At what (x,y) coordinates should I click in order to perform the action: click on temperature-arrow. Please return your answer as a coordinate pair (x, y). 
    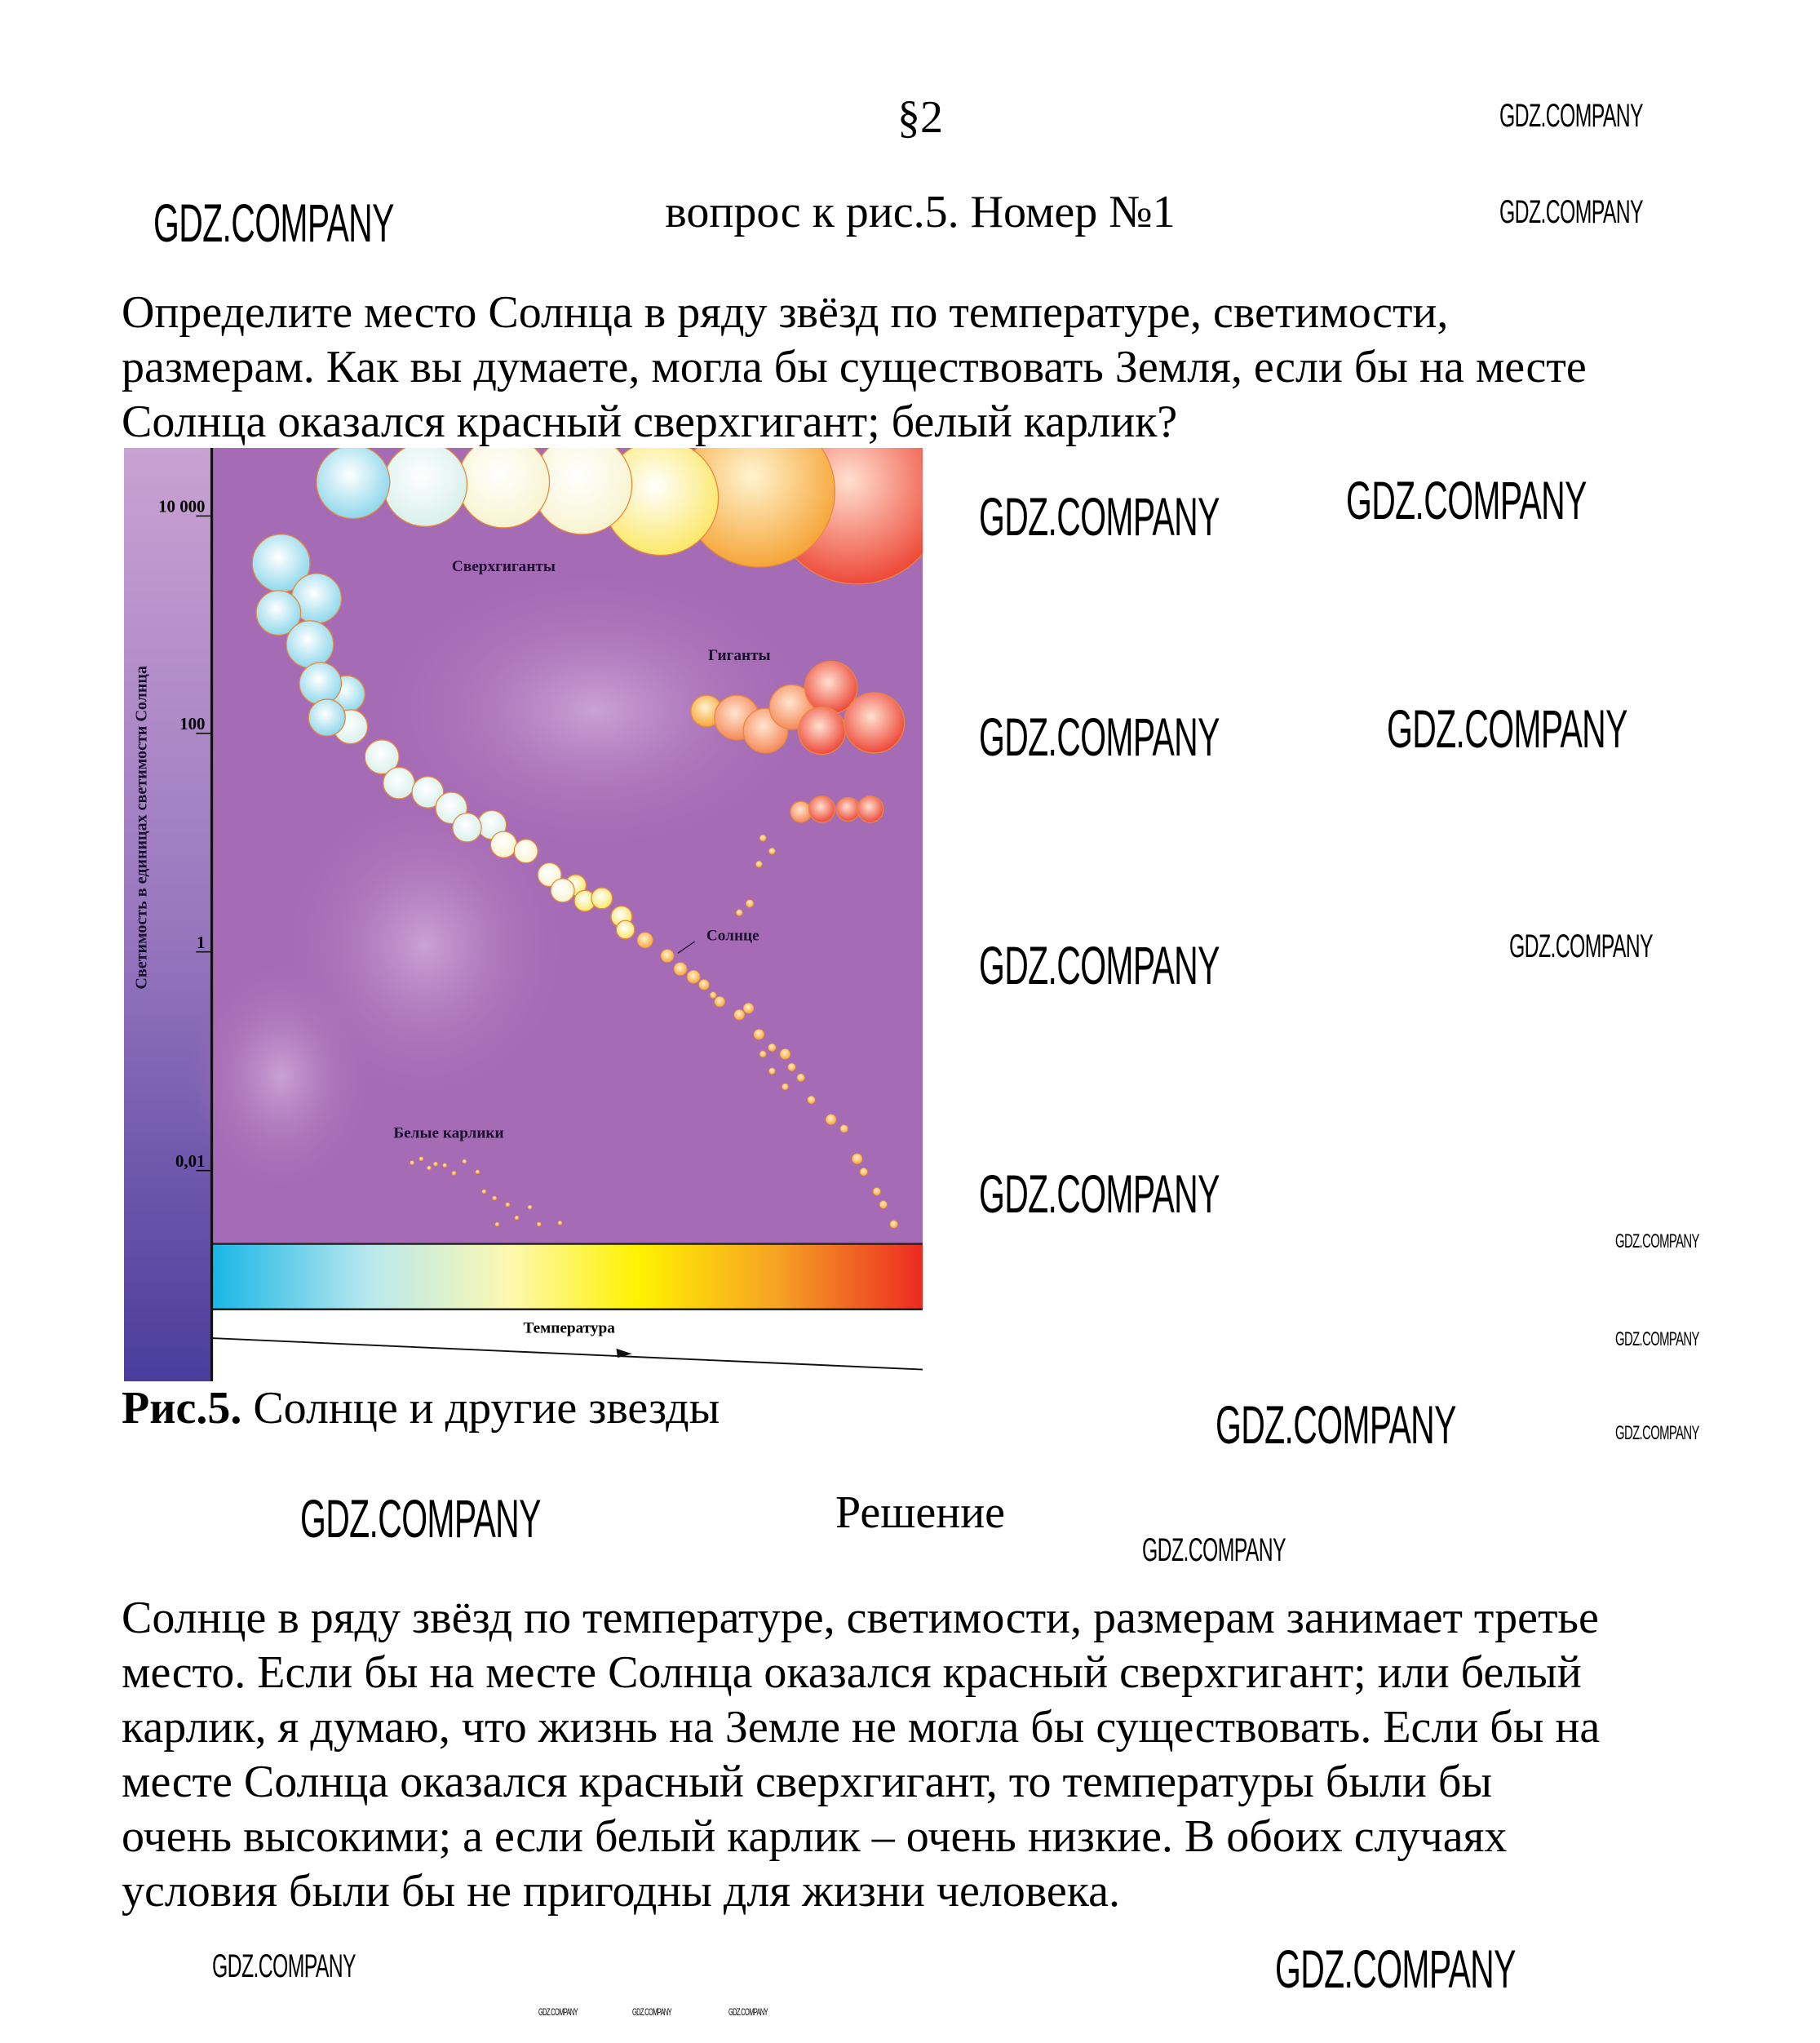
    Looking at the image, I should click on (567, 1354).